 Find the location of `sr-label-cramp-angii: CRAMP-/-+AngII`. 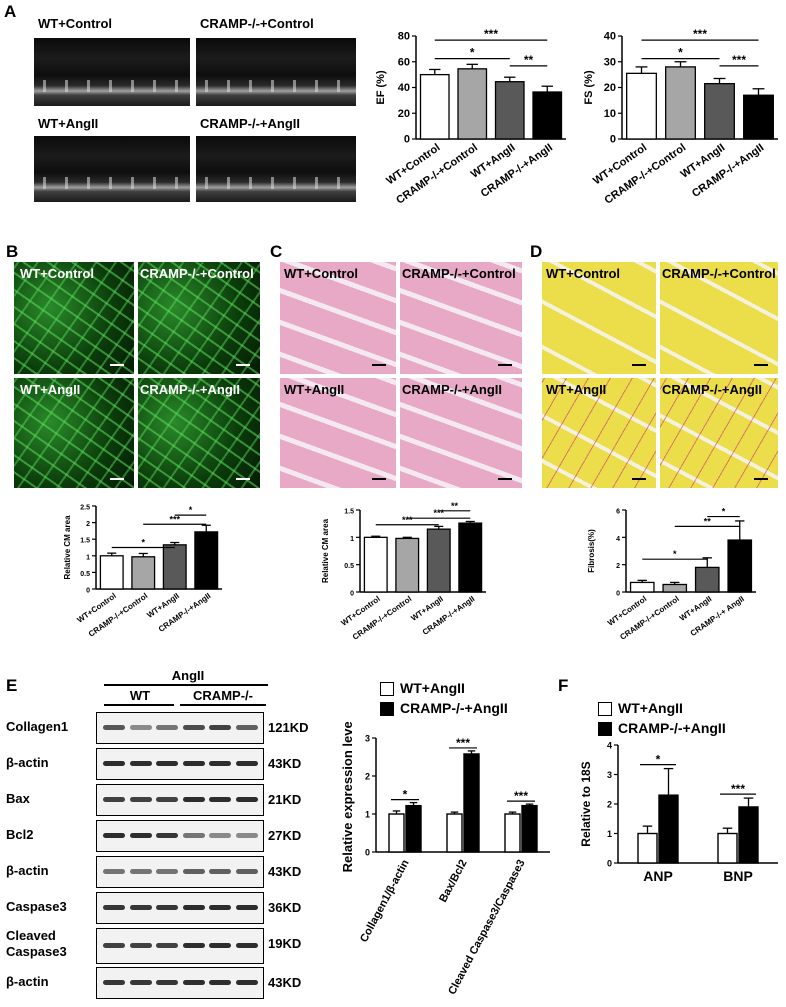

sr-label-cramp-angii: CRAMP-/-+AngII is located at coordinates (712, 389).